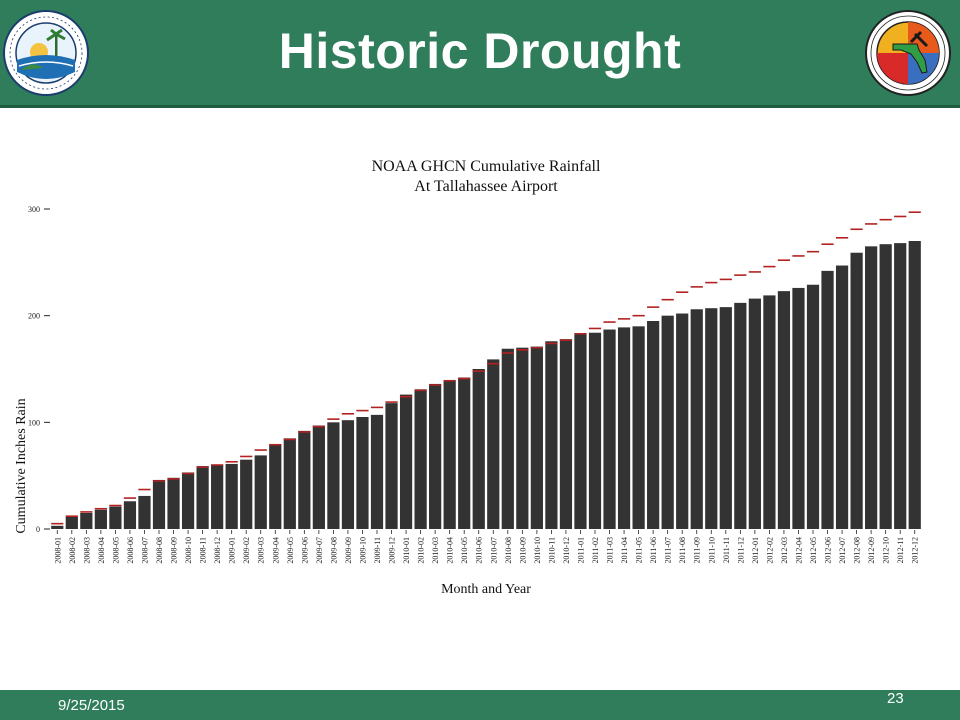 Image resolution: width=960 pixels, height=720 pixels. What do you see at coordinates (159, 550) in the screenshot?
I see `x-tick-label: 2008-08` at bounding box center [159, 550].